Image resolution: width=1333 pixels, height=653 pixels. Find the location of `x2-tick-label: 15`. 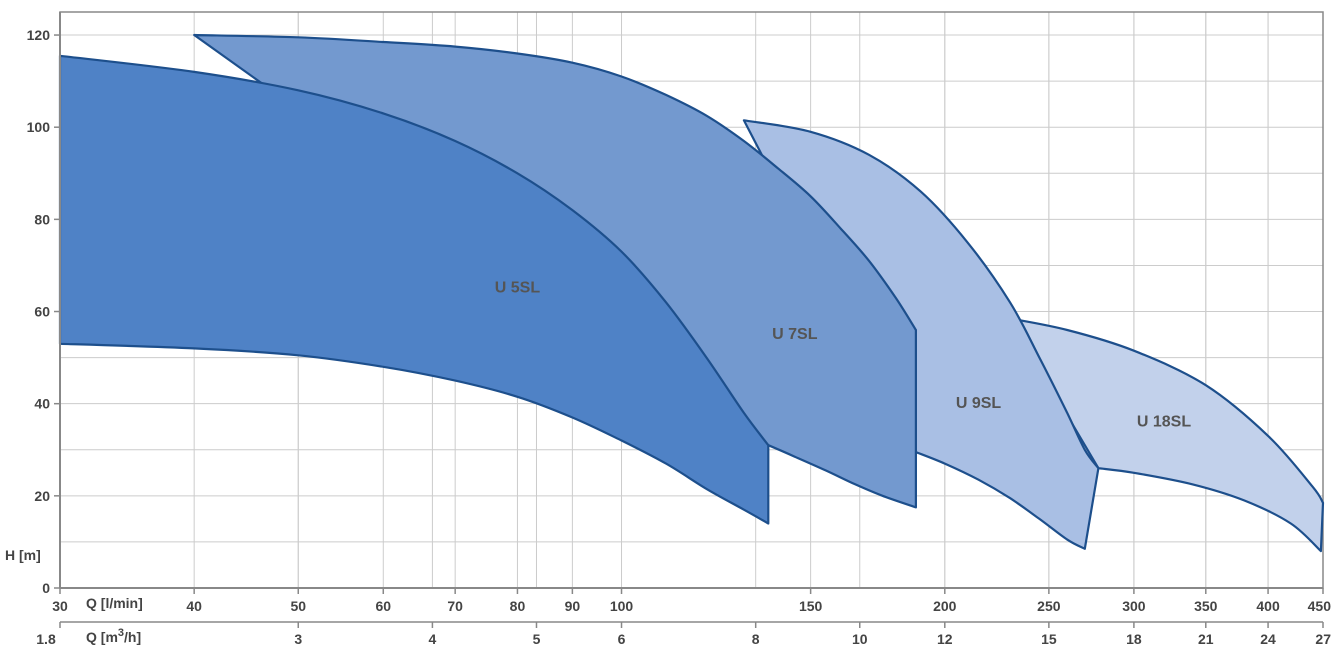

x2-tick-label: 15 is located at coordinates (1049, 639).